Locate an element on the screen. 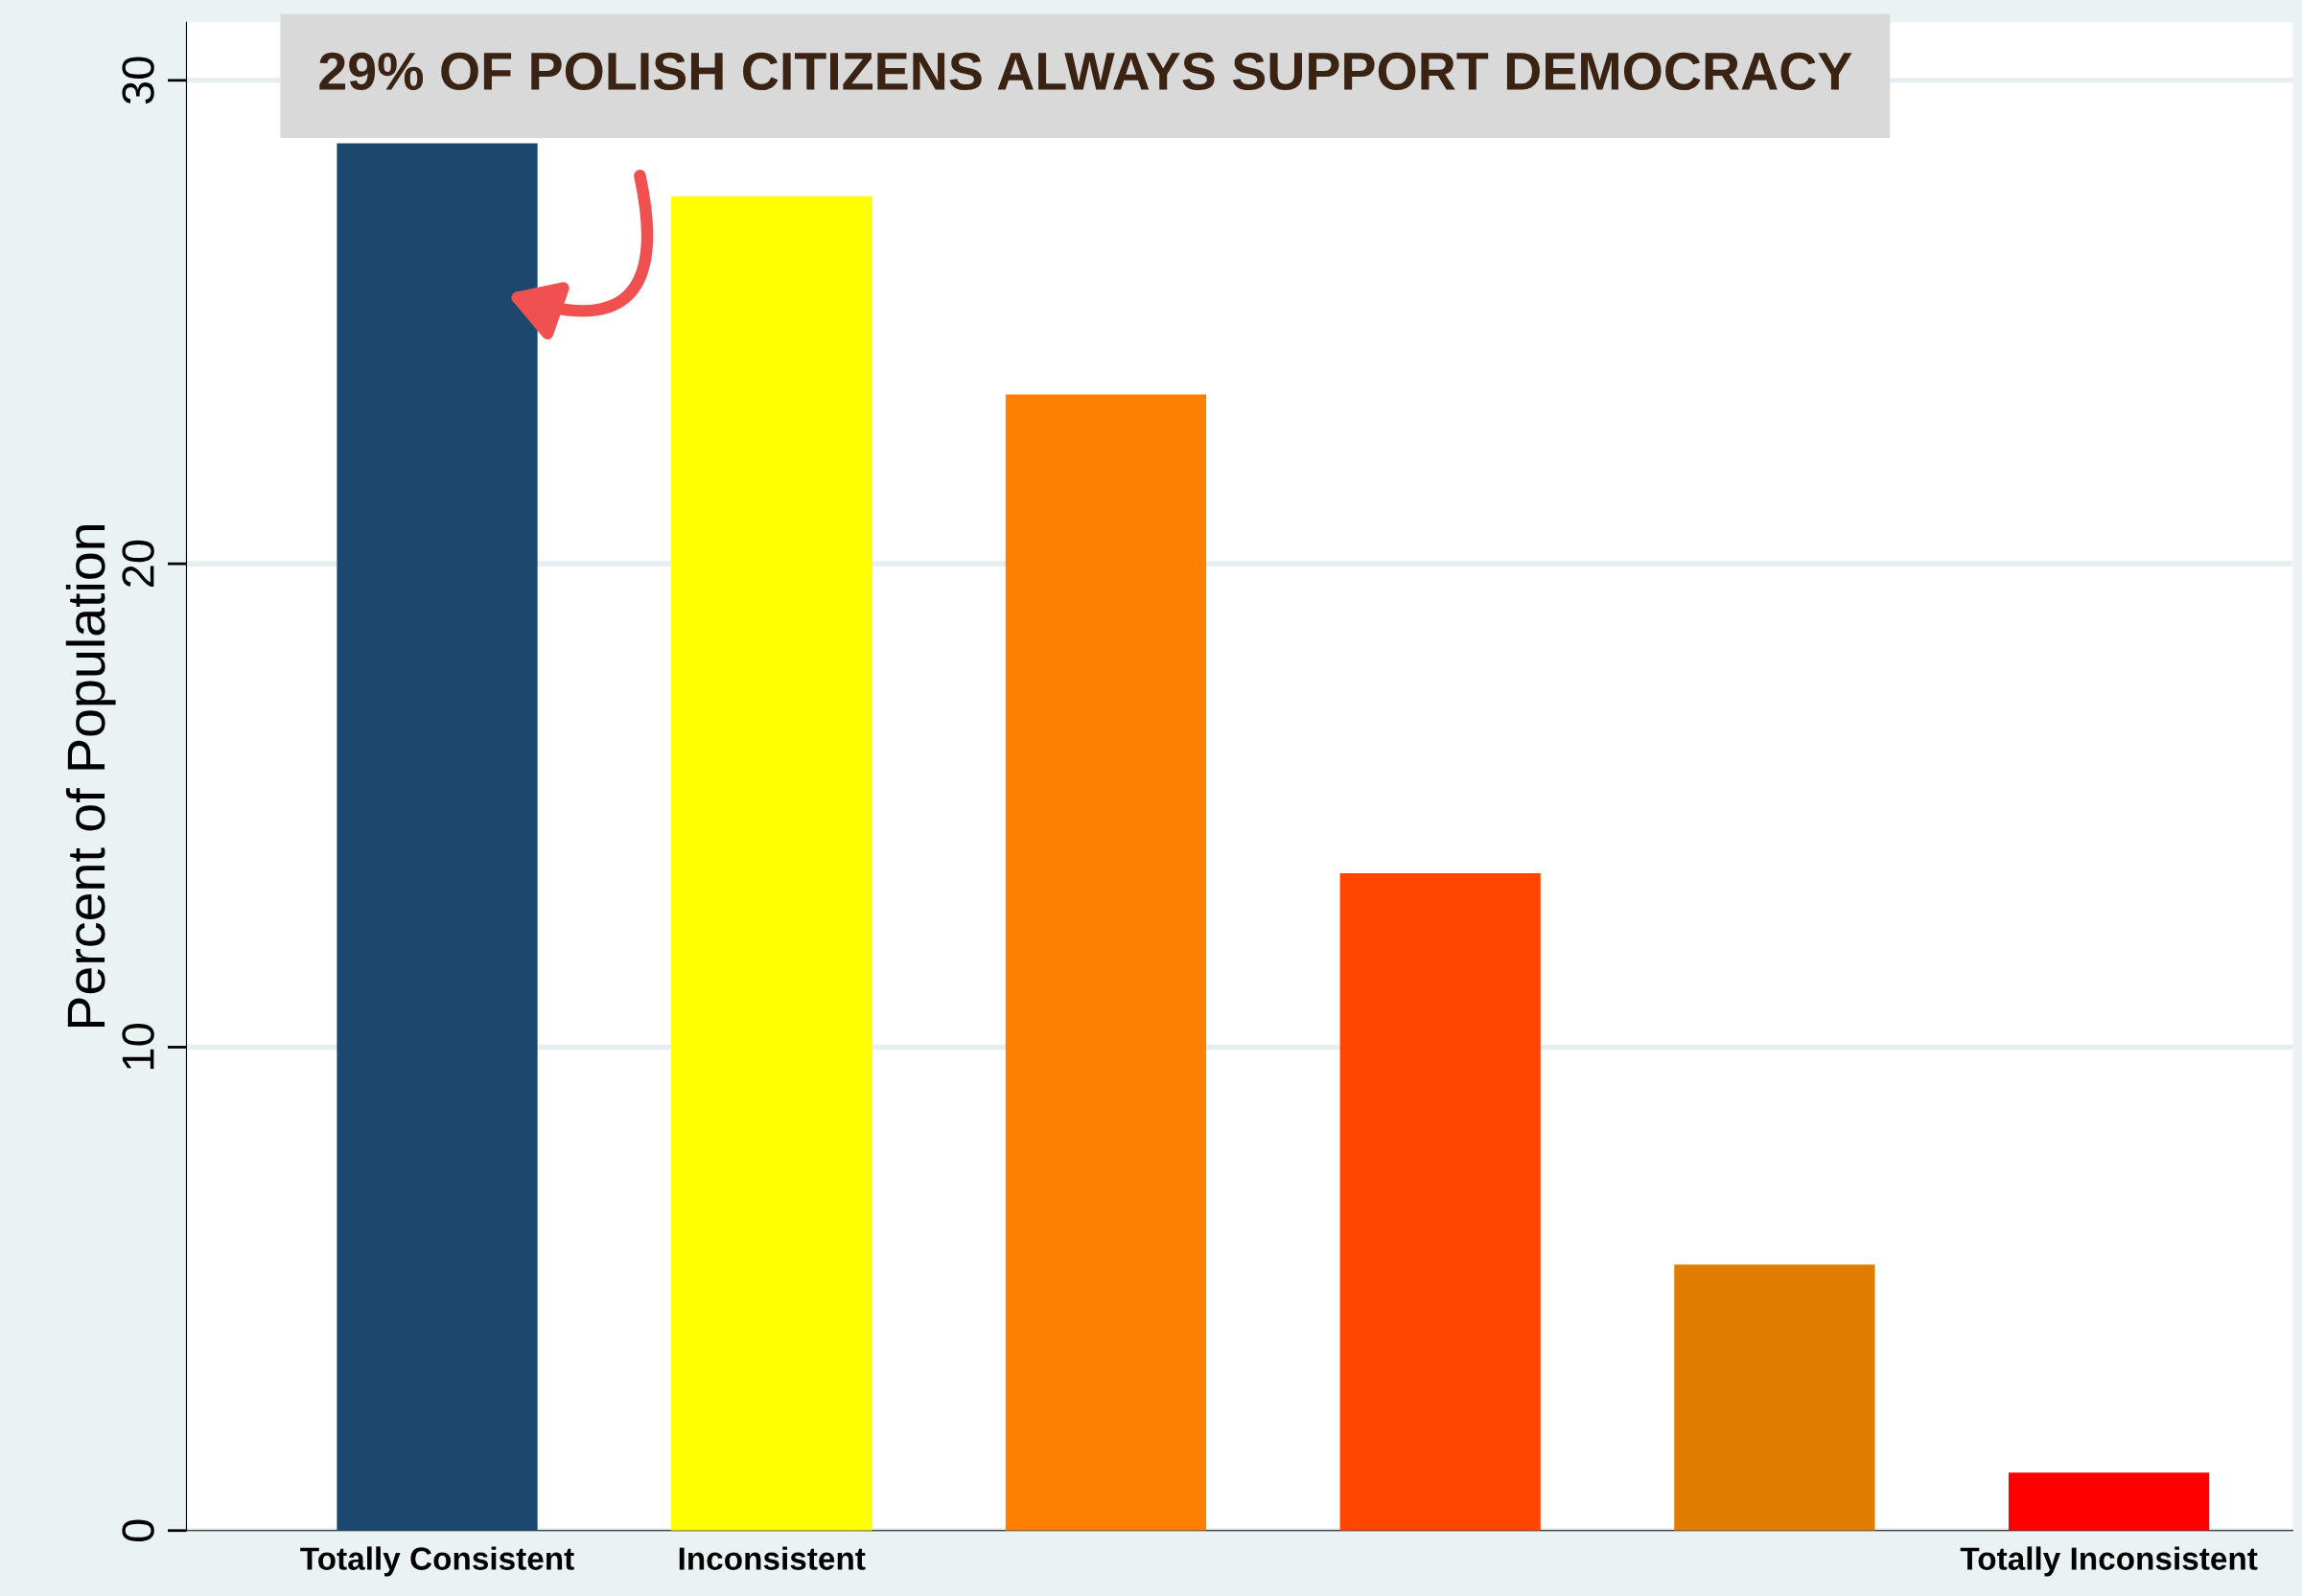  x-tick-label: Inconsistent is located at coordinates (772, 1558).